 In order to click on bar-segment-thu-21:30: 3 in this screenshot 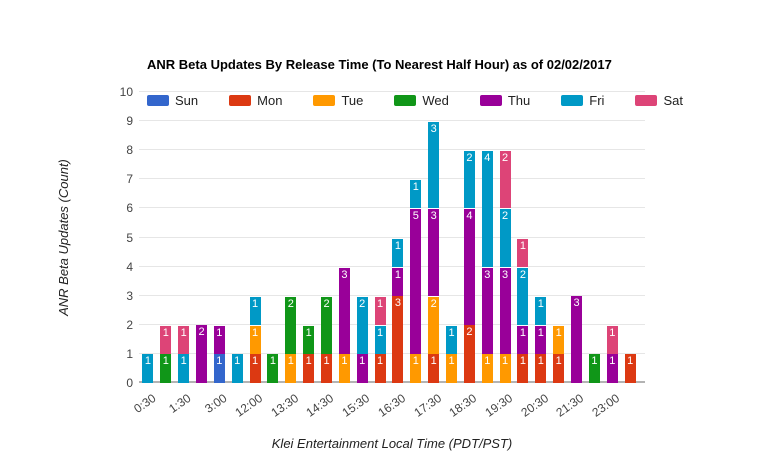, I will do `click(577, 339)`.